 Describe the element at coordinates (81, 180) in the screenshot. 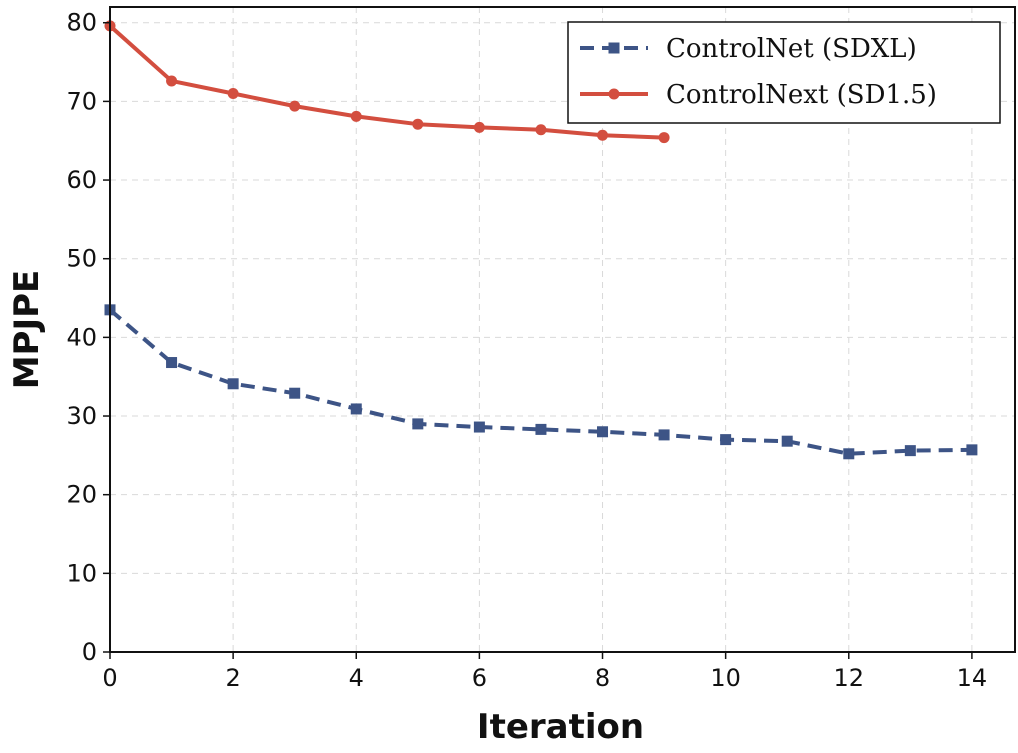

I see `y-tick-label: 60` at that location.